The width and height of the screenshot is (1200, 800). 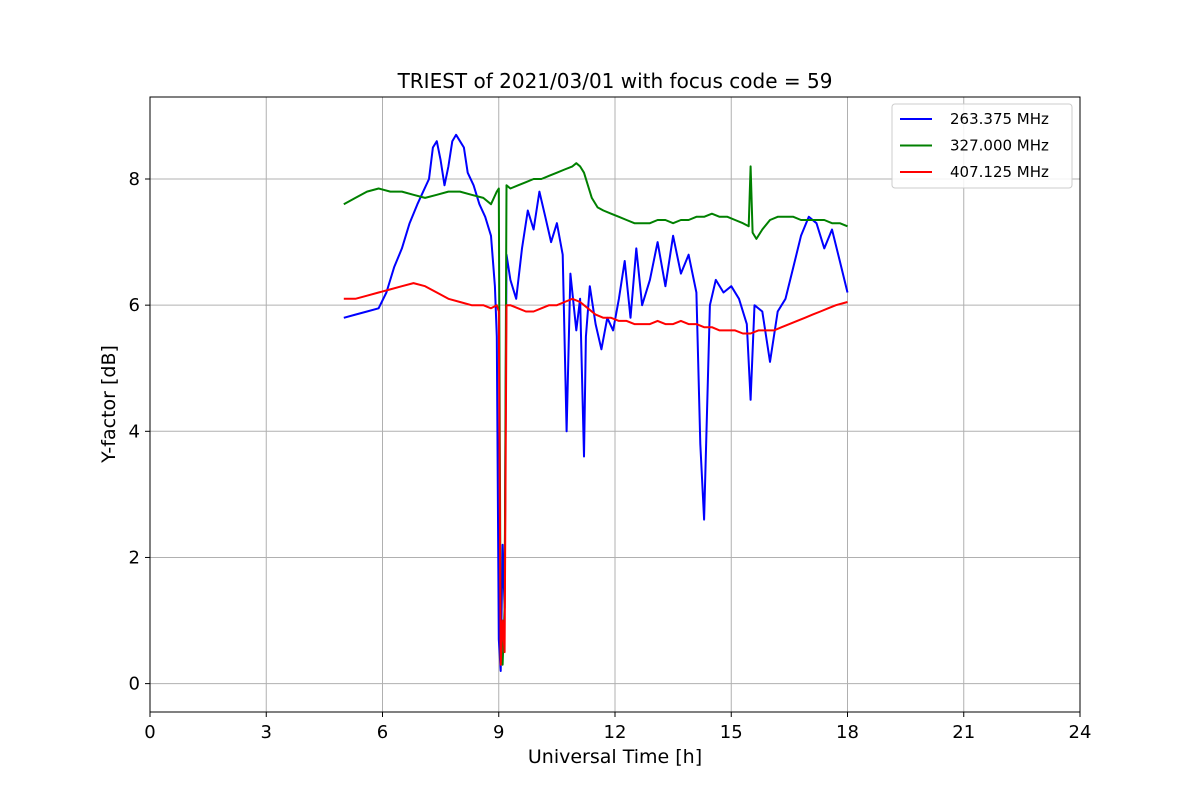 What do you see at coordinates (149, 732) in the screenshot?
I see `x-tick-label: 0` at bounding box center [149, 732].